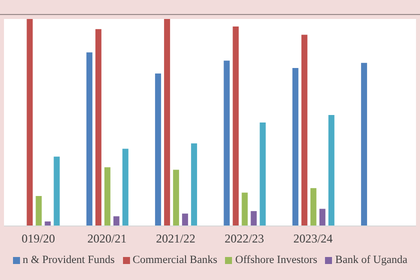 The height and width of the screenshot is (280, 420). What do you see at coordinates (175, 260) in the screenshot?
I see `legend-label: Commercial Banks` at bounding box center [175, 260].